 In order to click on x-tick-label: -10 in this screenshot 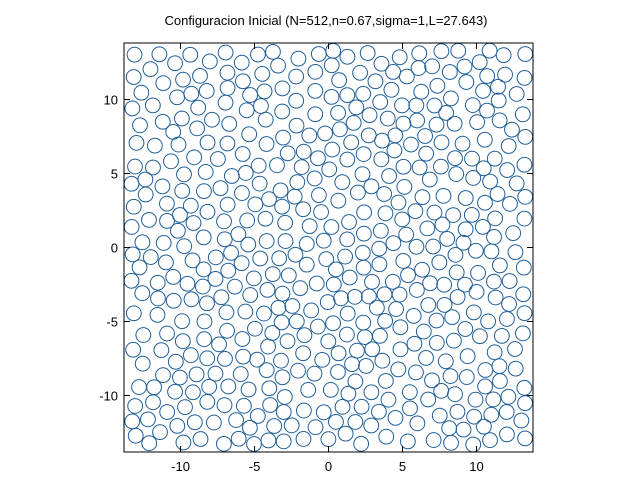, I will do `click(180, 466)`.